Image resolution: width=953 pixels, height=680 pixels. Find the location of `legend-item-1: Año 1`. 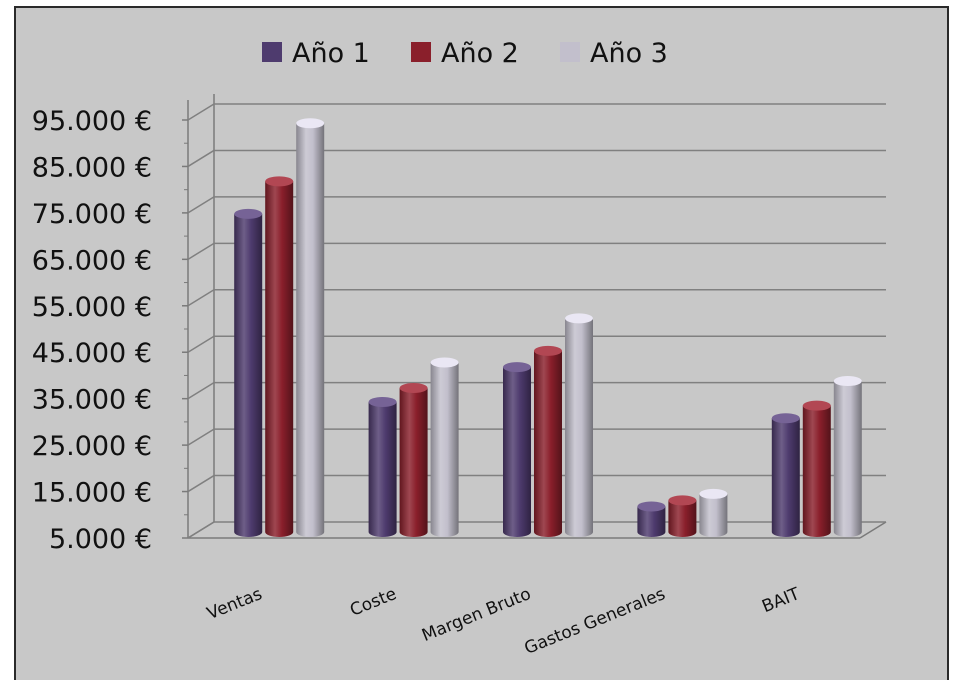

legend-item-1: Año 1 is located at coordinates (316, 53).